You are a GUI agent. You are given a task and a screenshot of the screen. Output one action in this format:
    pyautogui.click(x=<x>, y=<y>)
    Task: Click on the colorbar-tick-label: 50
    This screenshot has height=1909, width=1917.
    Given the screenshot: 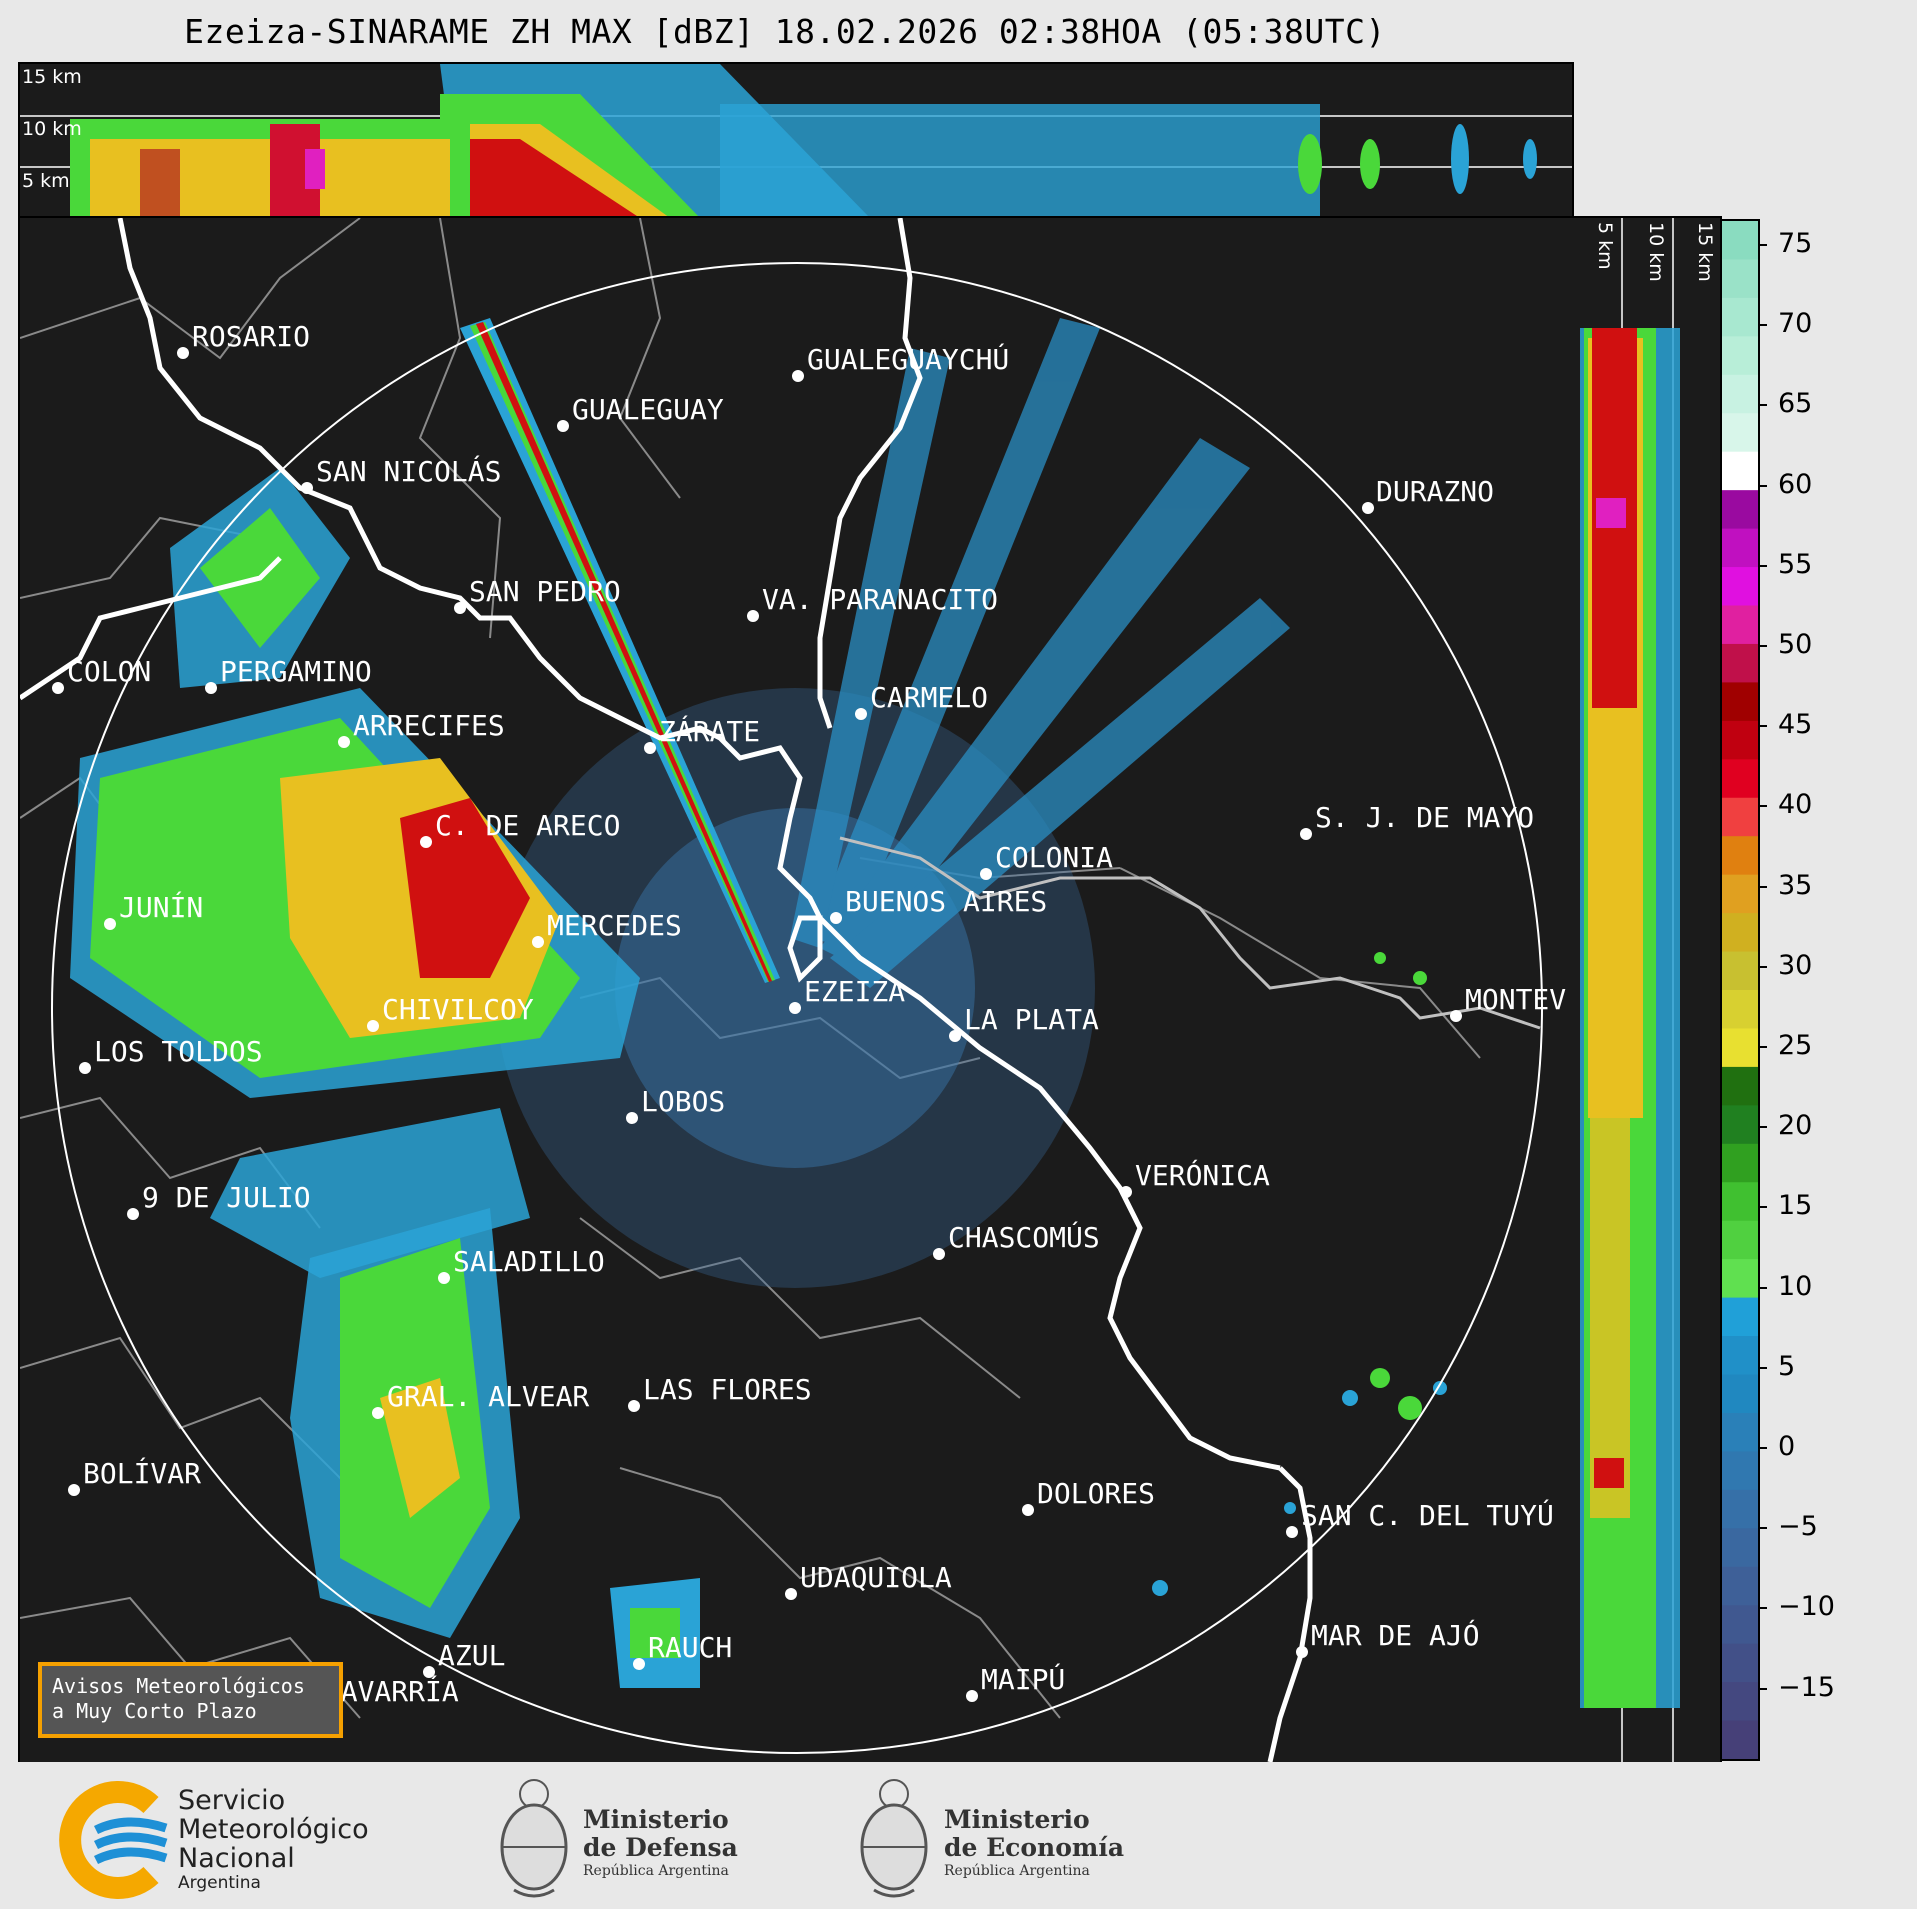 What is the action you would take?
    pyautogui.click(x=1795, y=644)
    